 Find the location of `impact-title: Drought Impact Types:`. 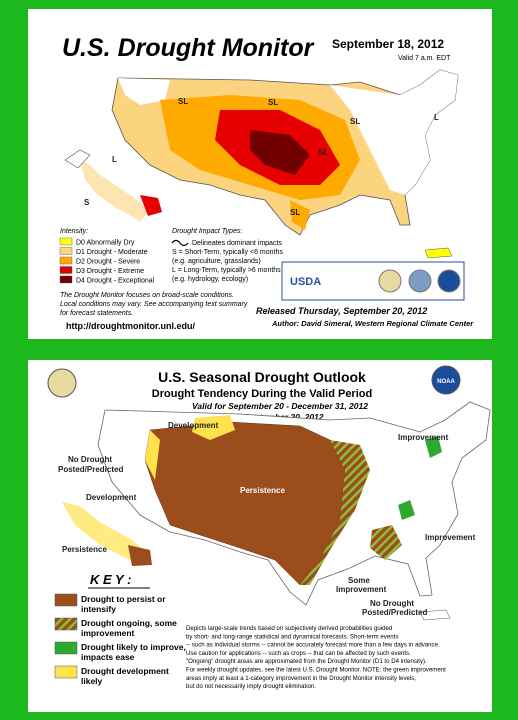

impact-title: Drought Impact Types: is located at coordinates (207, 231).